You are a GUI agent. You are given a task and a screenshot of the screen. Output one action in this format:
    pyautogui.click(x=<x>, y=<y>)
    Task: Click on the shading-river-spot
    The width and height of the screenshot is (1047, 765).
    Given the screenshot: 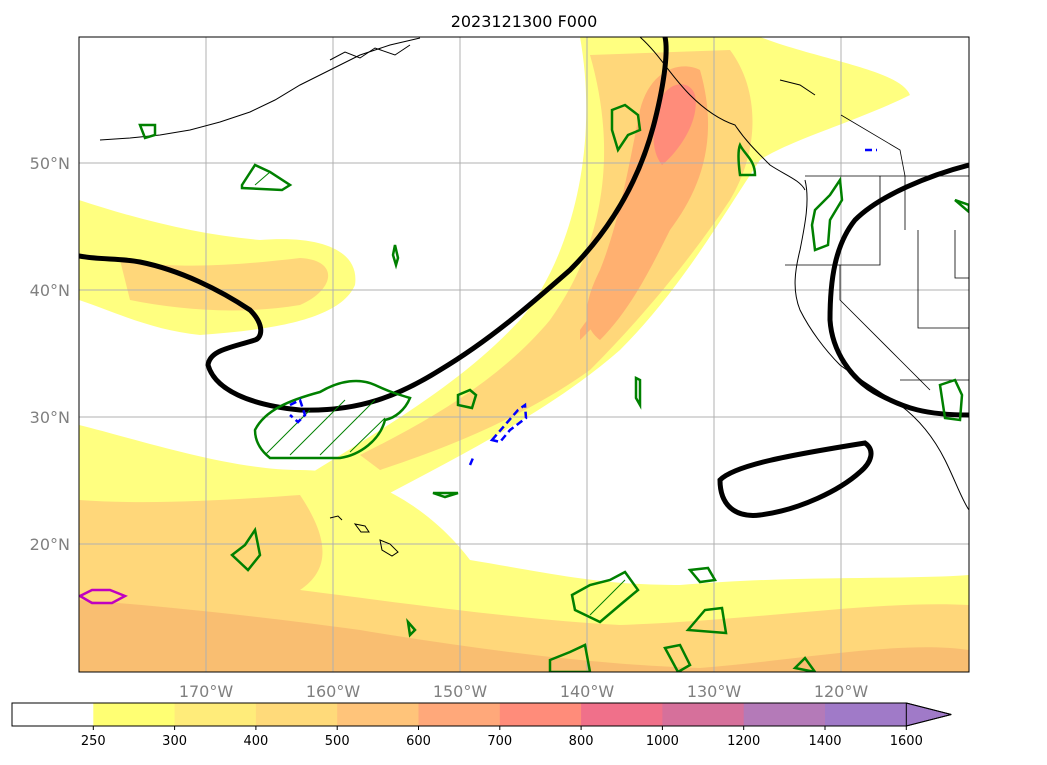 What is the action you would take?
    pyautogui.click(x=597, y=320)
    